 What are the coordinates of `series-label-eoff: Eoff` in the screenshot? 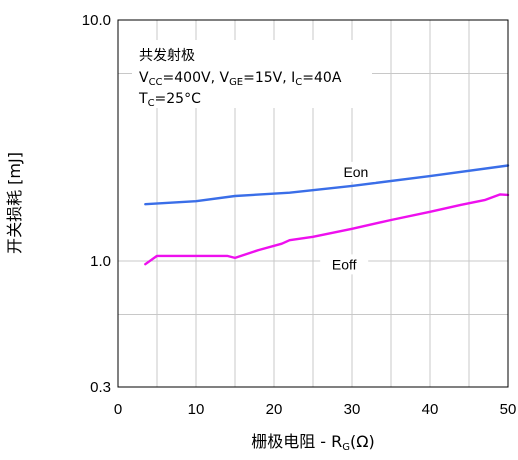 It's located at (344, 264).